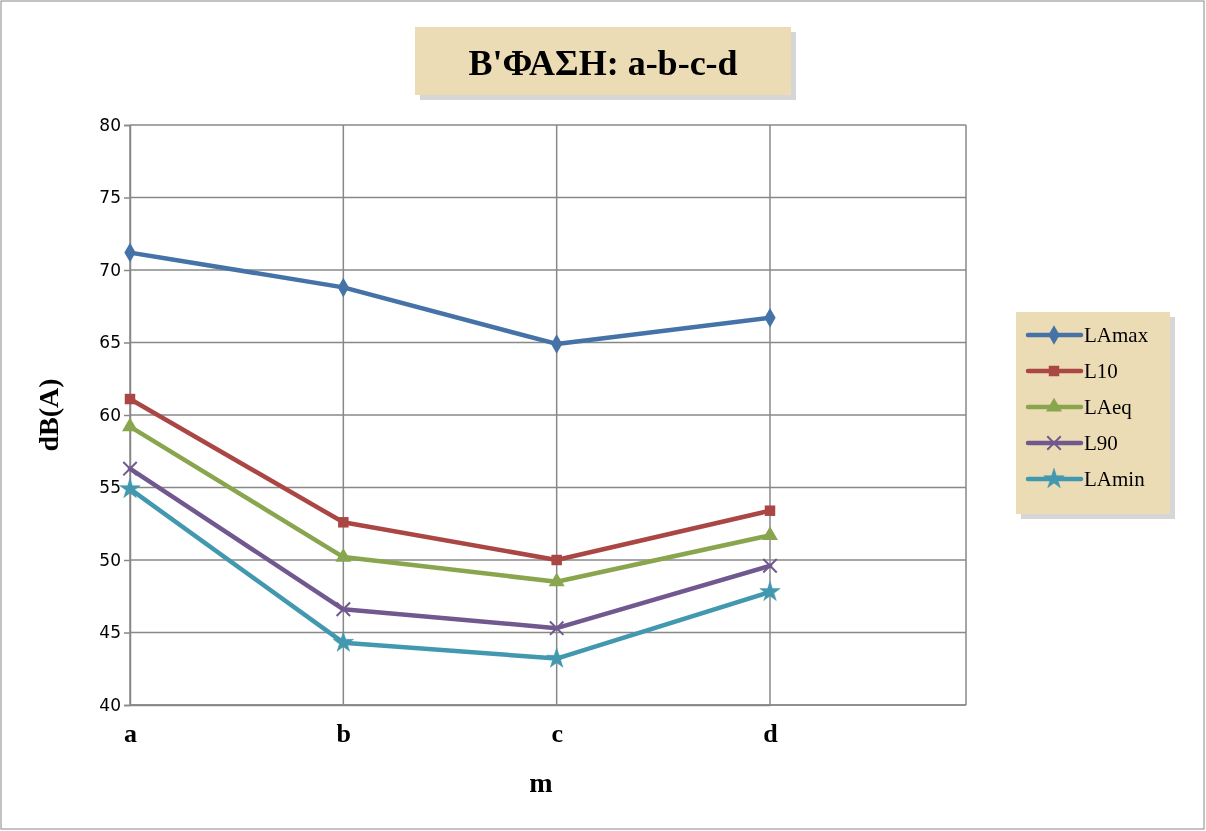 This screenshot has width=1206, height=831. Describe the element at coordinates (110, 704) in the screenshot. I see `y-tick-label: 40` at that location.